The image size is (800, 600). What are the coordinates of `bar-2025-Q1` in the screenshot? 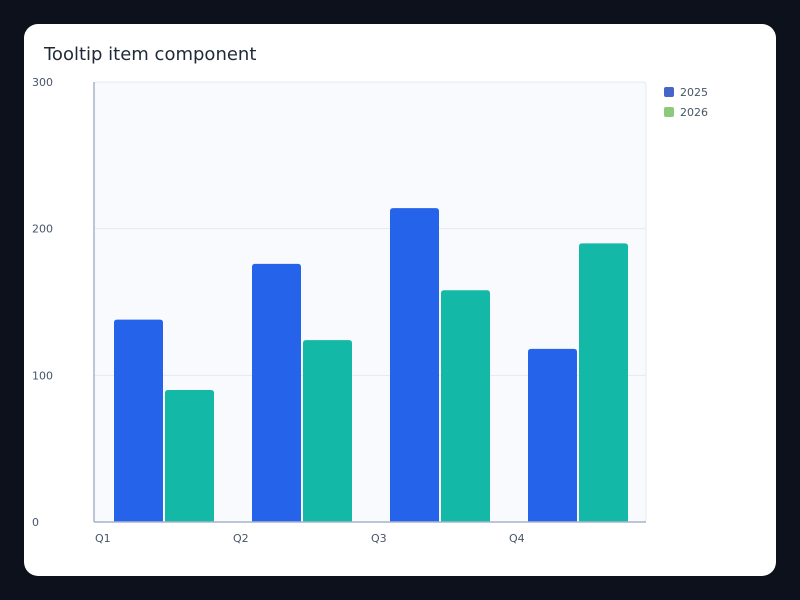 It's located at (138, 420).